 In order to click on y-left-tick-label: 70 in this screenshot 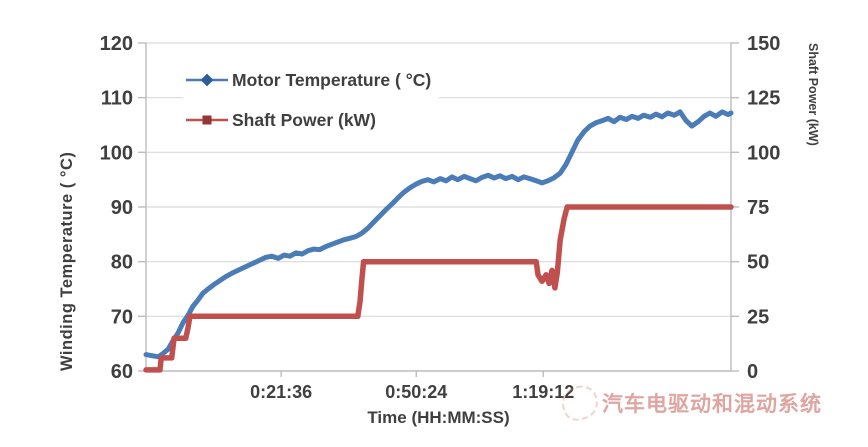, I will do `click(122, 317)`.